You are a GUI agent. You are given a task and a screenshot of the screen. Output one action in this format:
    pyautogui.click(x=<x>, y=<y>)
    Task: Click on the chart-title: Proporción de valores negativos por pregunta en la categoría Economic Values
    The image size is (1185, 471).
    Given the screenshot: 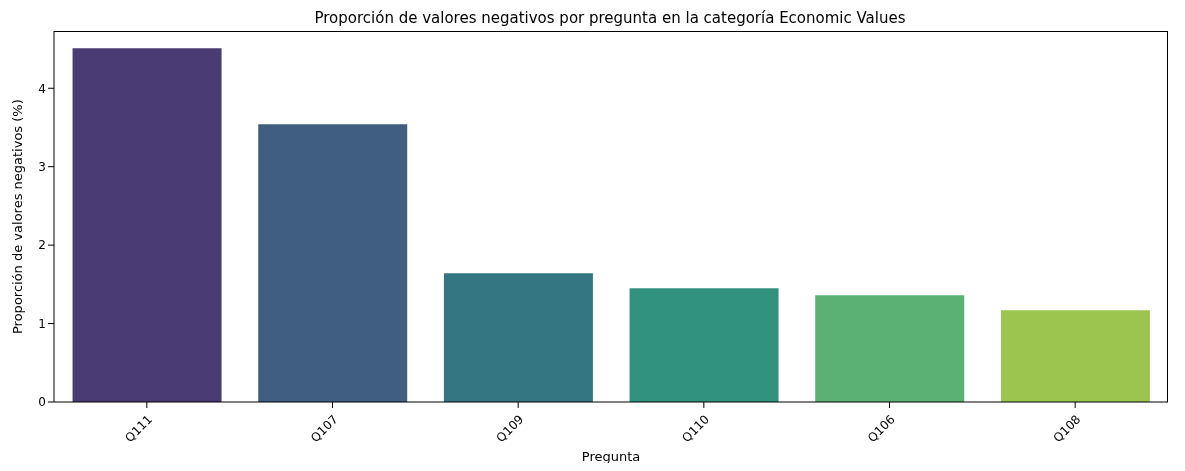 What is the action you would take?
    pyautogui.click(x=610, y=18)
    